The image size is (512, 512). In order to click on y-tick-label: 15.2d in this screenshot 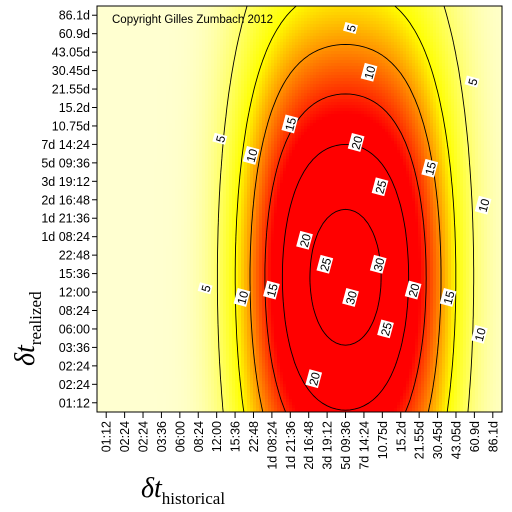, I will do `click(74, 108)`.